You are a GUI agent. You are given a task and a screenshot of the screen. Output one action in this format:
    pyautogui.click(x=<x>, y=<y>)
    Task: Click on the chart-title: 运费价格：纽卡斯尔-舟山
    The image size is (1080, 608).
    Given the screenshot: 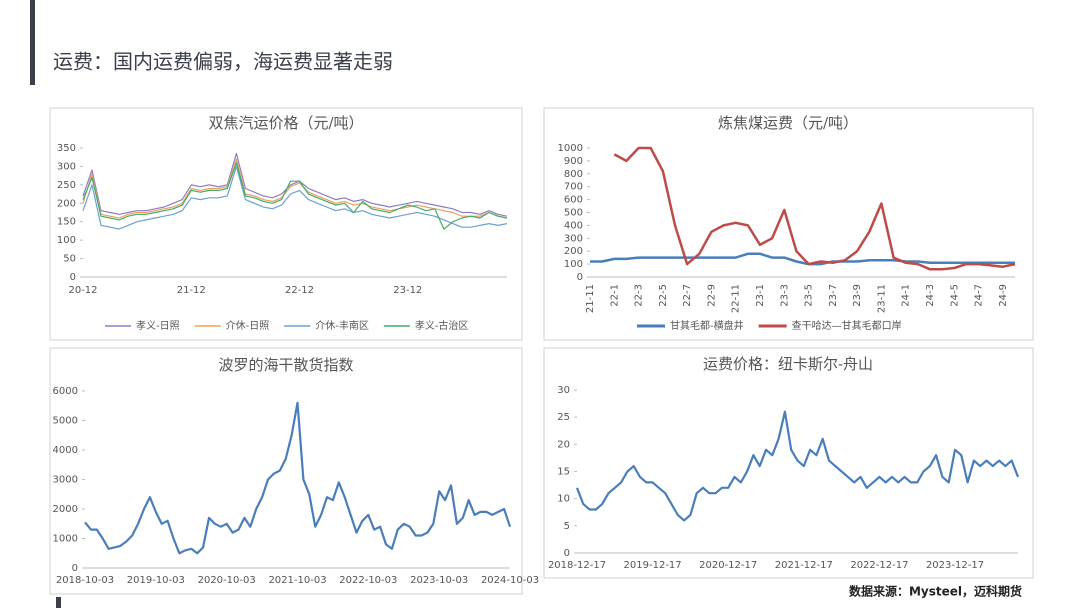 What is the action you would take?
    pyautogui.click(x=788, y=364)
    